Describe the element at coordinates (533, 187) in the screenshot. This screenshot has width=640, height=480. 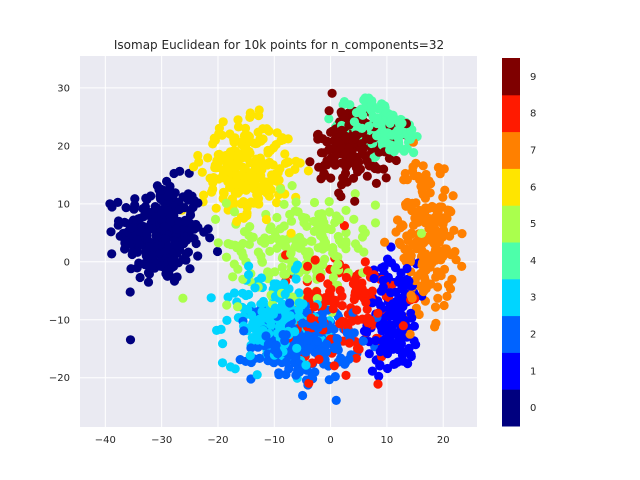
I see `colorbar-tick-label: 6` at that location.